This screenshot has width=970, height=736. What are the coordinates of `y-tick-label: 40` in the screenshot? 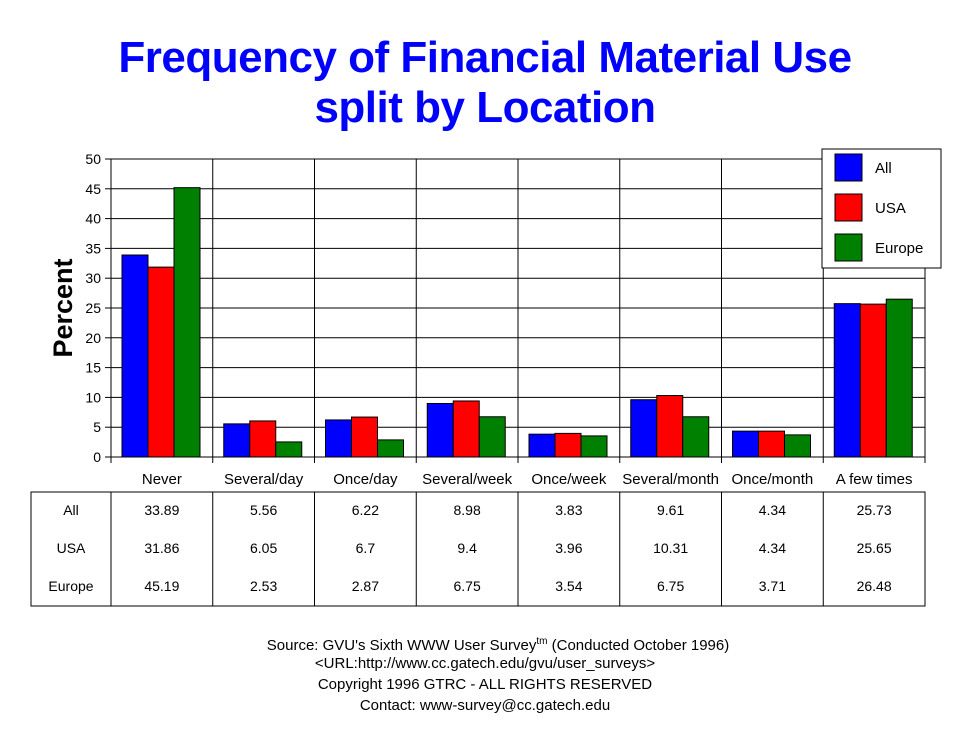 It's located at (93, 219).